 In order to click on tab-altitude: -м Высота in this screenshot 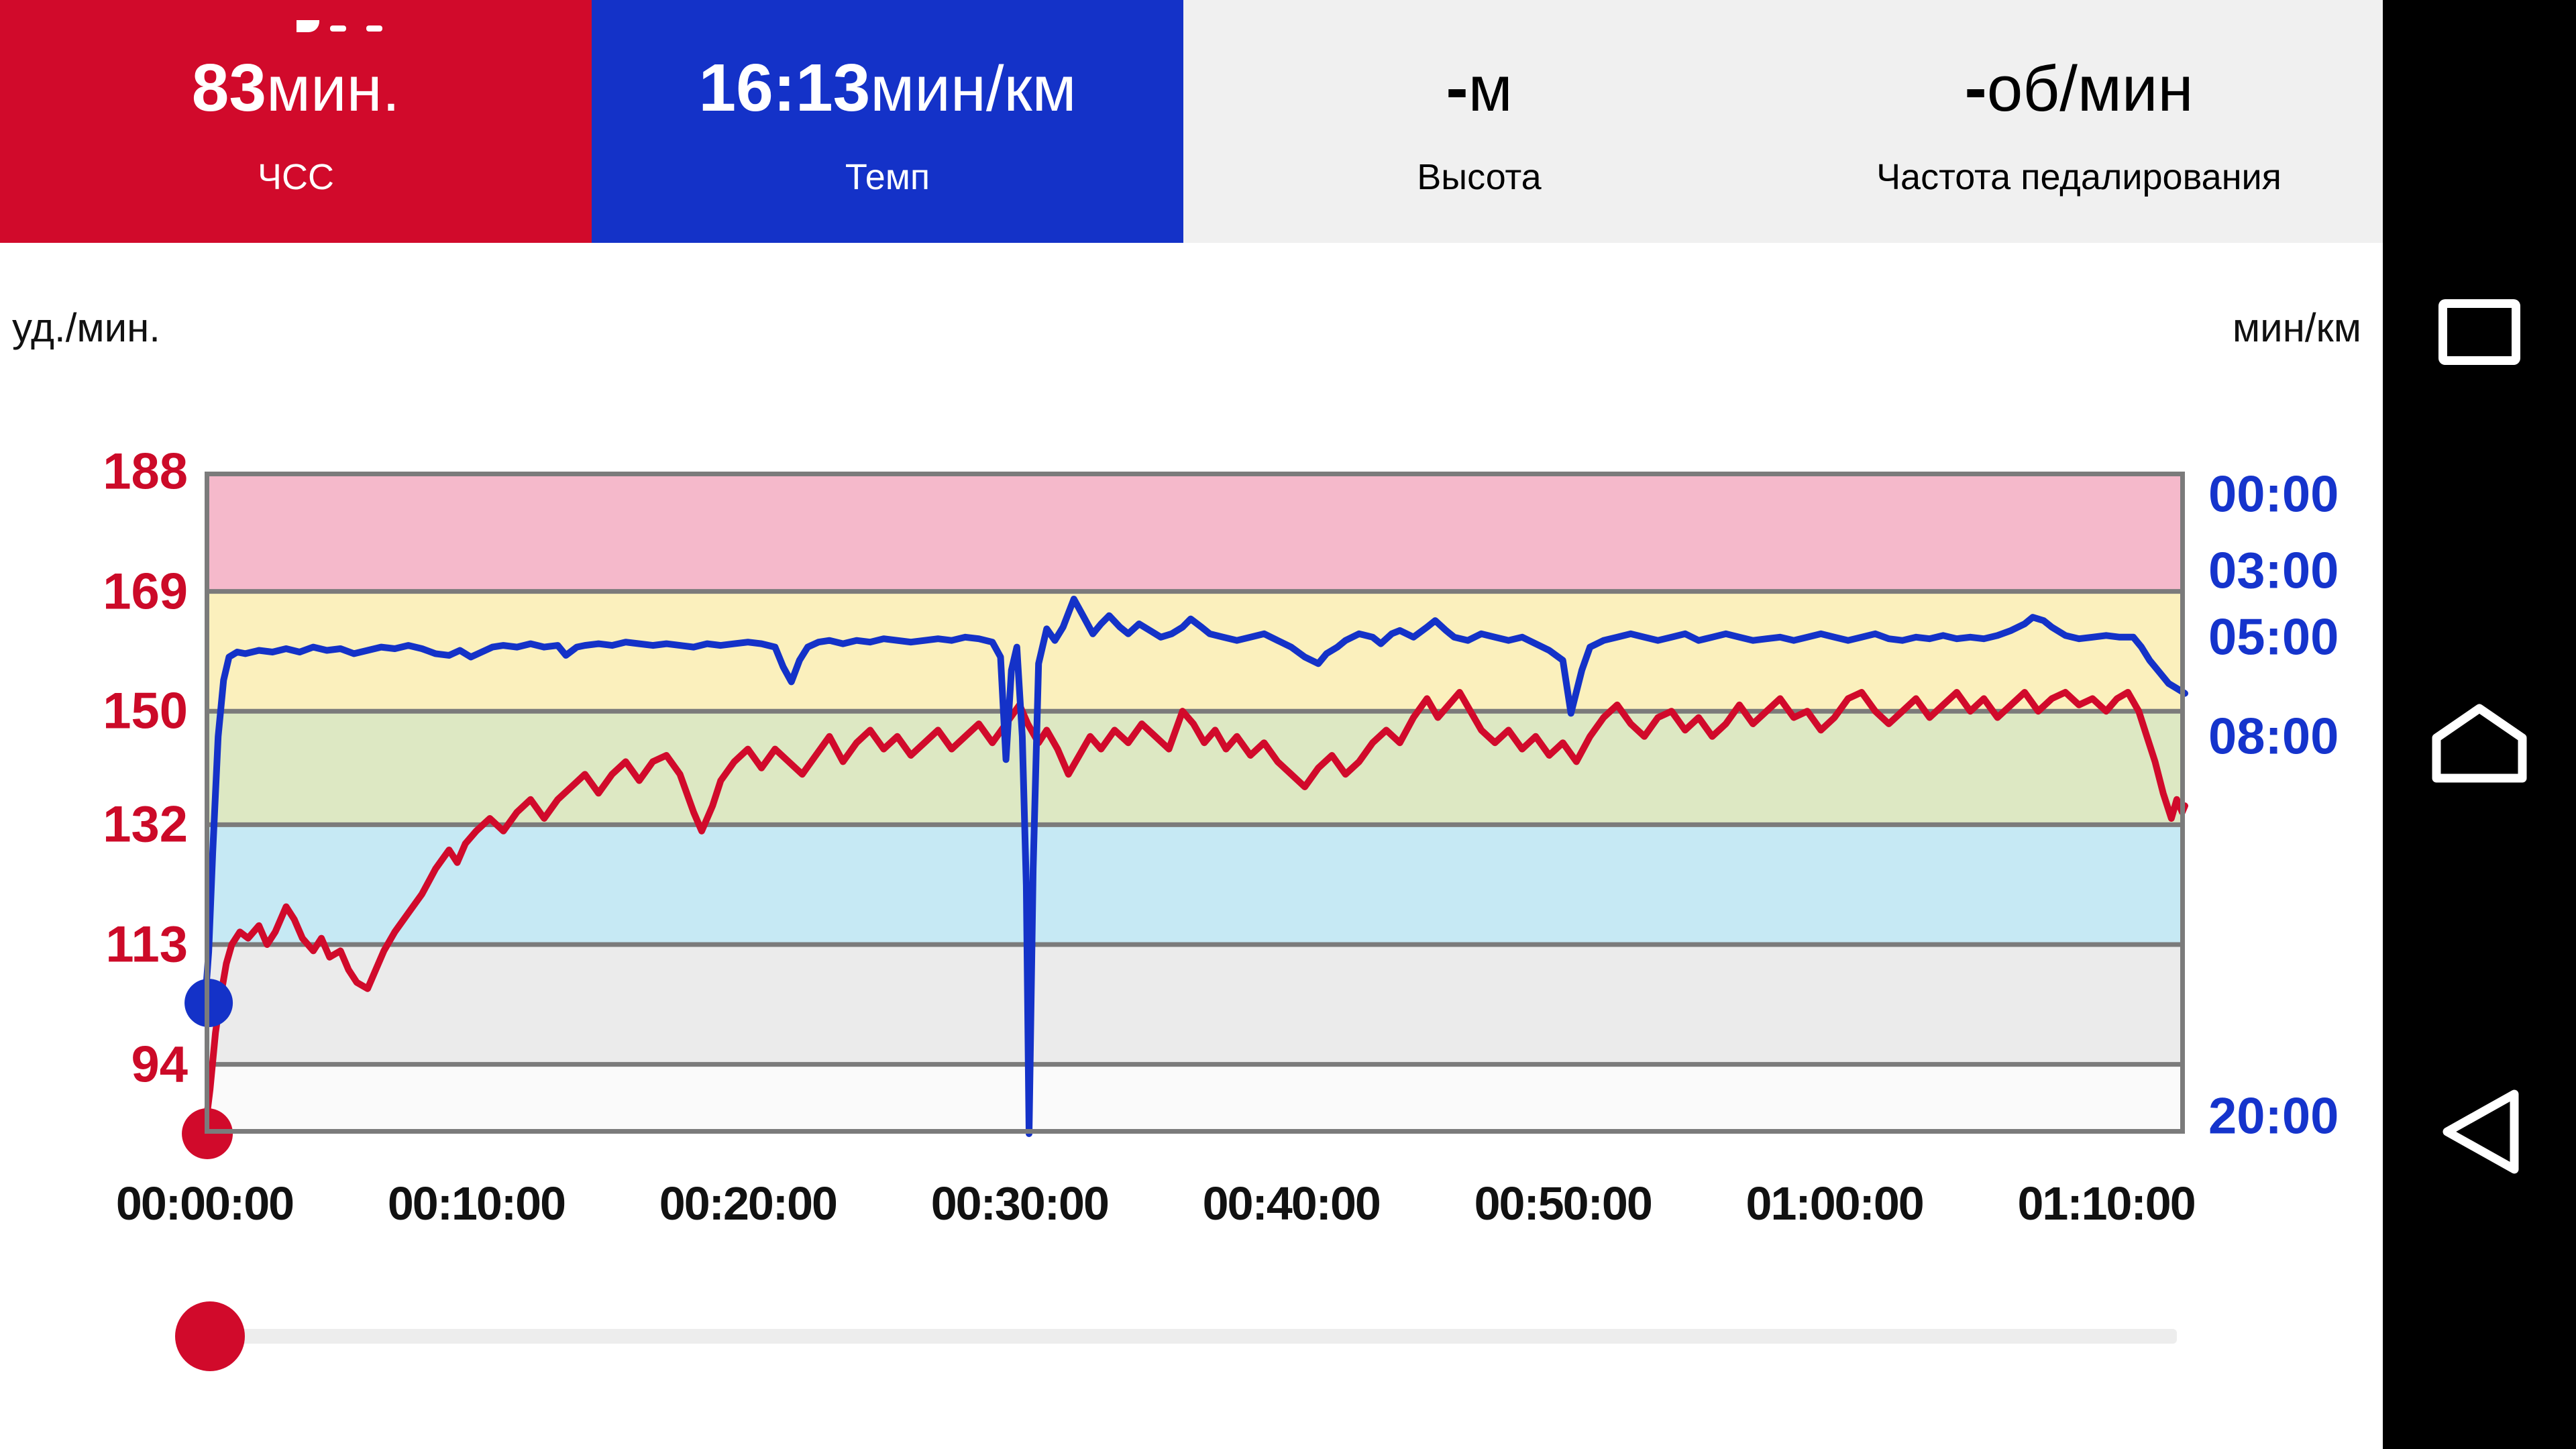, I will do `click(1479, 121)`.